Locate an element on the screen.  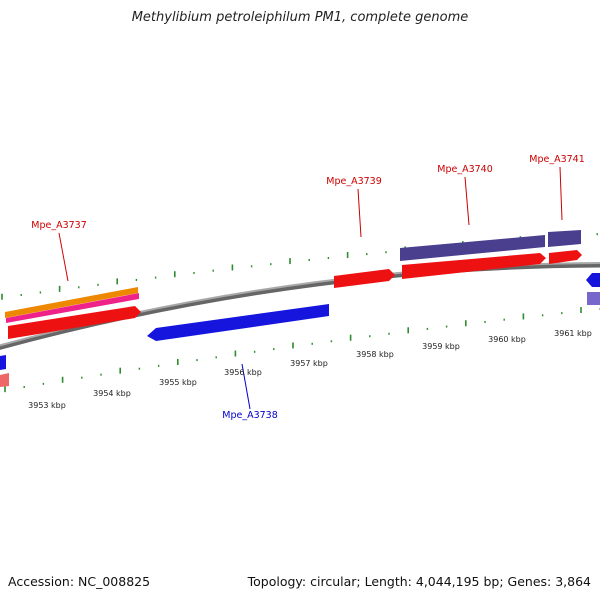
kbp-tick-label: 3956 kbp is located at coordinates (243, 372).